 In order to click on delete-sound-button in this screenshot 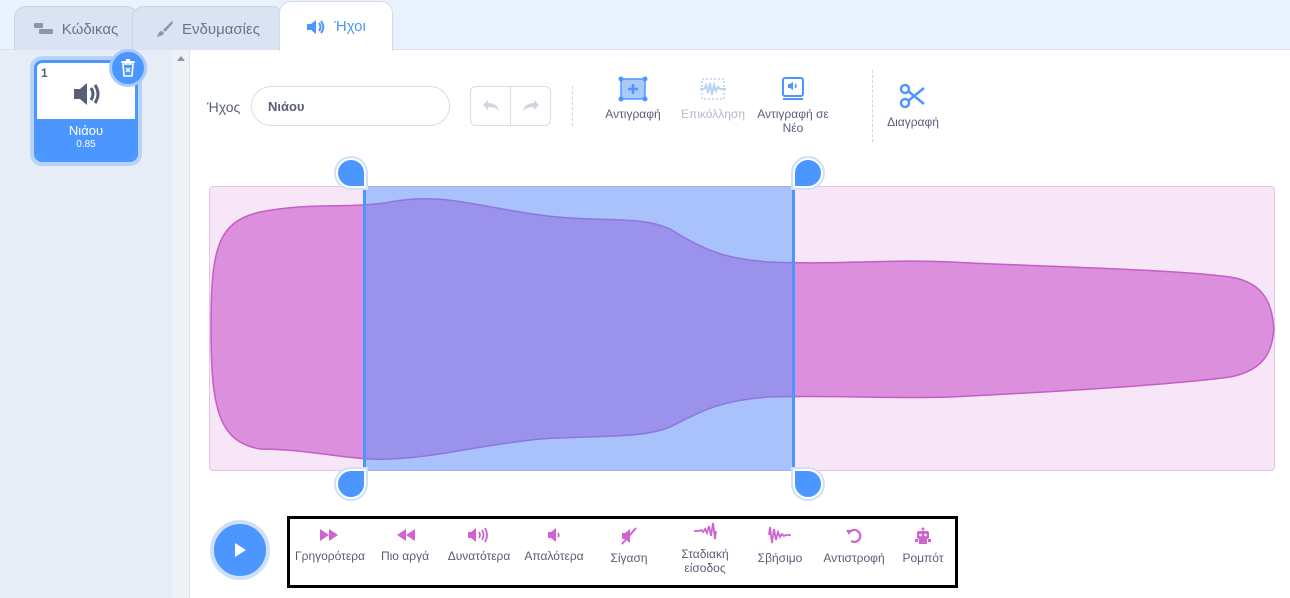, I will do `click(128, 68)`.